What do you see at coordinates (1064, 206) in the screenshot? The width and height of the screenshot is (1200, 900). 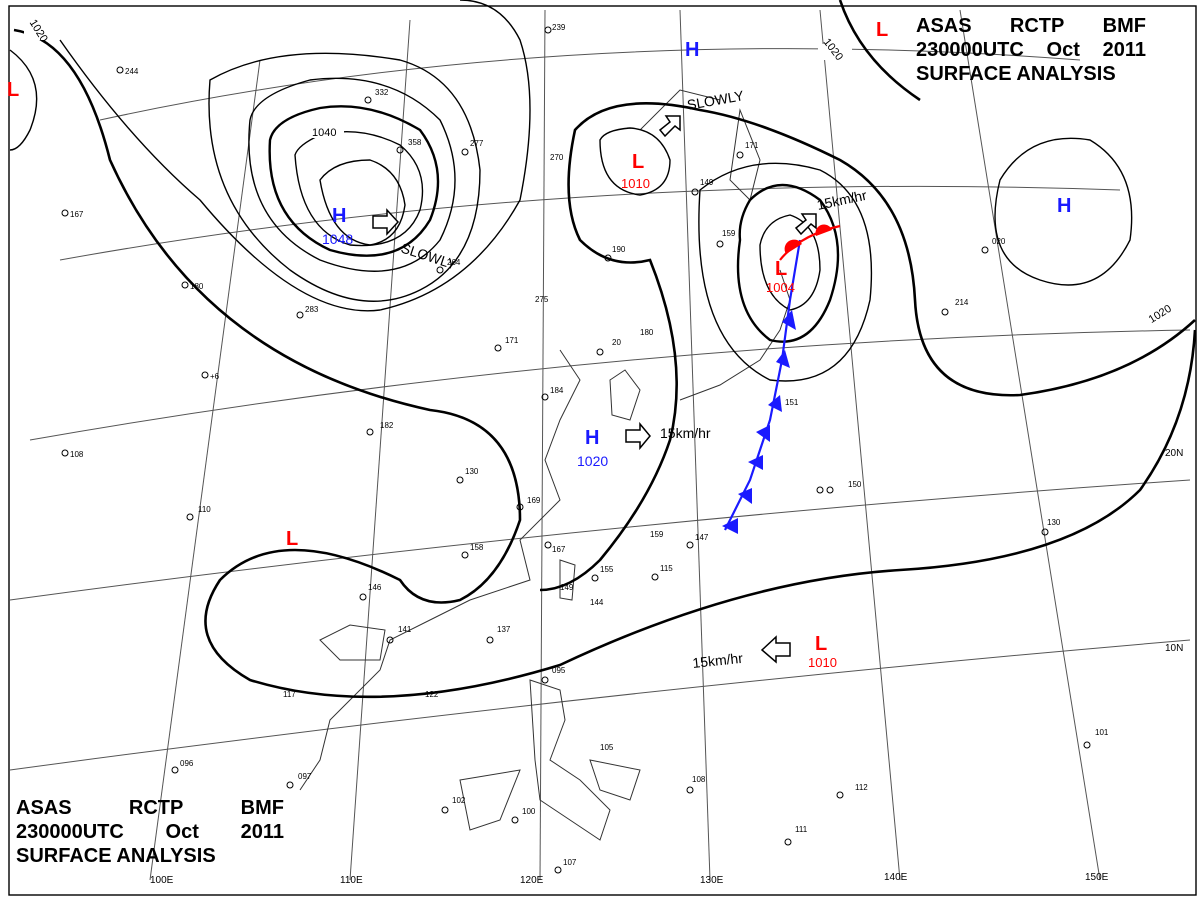 I see `high-center-east-letter: H` at bounding box center [1064, 206].